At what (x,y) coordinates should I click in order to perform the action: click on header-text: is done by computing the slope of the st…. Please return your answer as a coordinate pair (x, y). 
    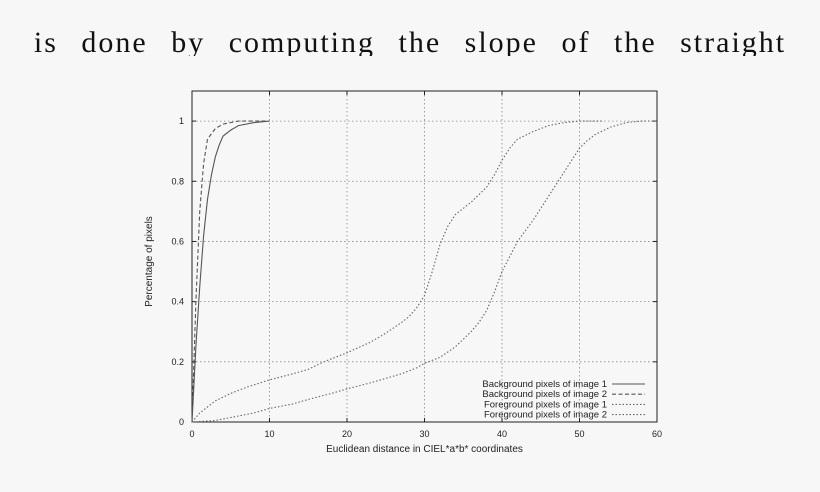
    Looking at the image, I should click on (410, 41).